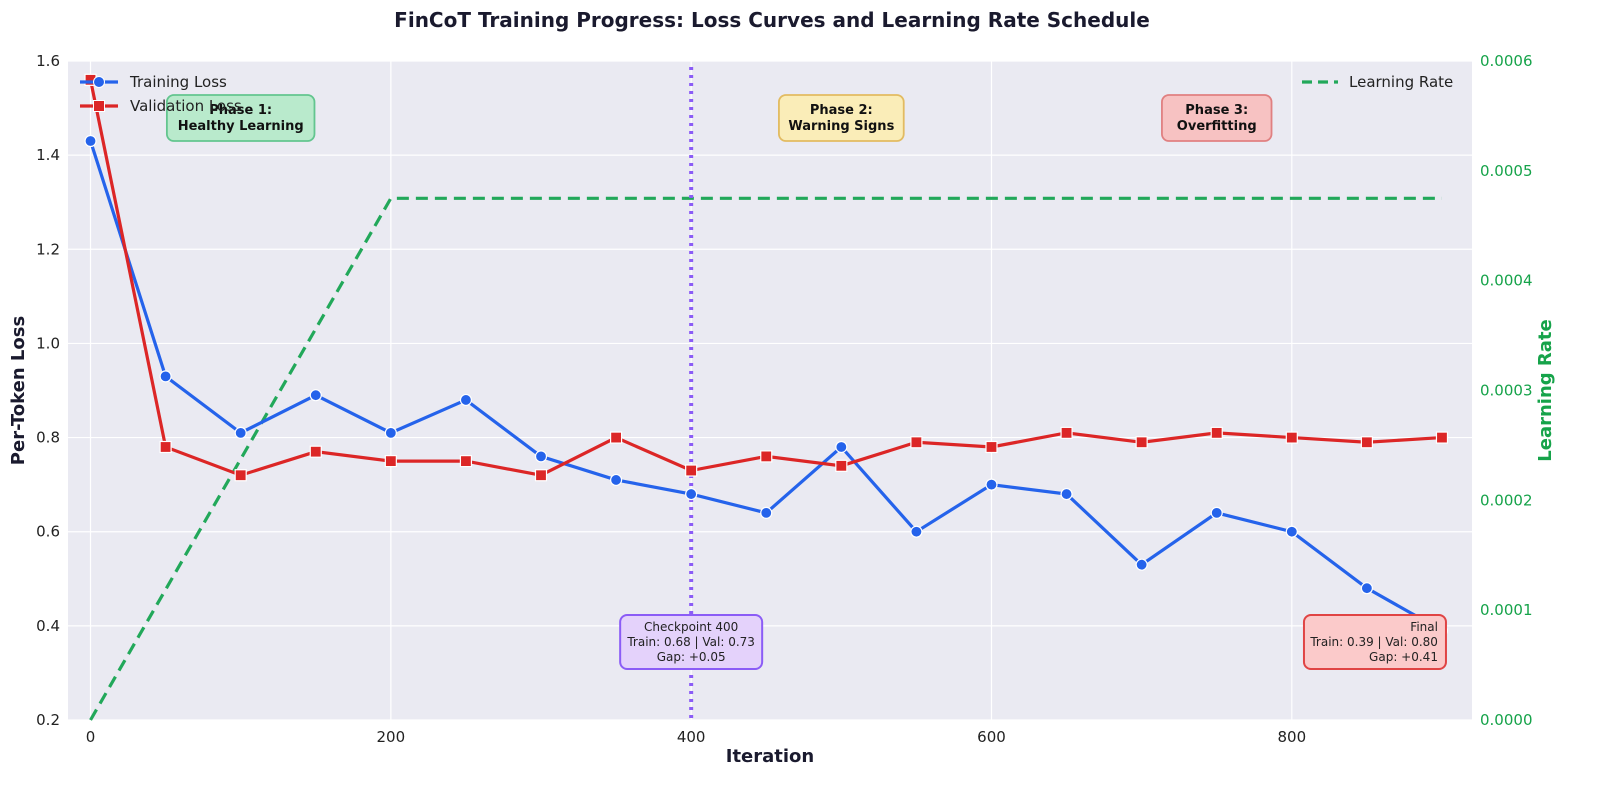  What do you see at coordinates (48, 626) in the screenshot?
I see `y-tick-label: 0.4` at bounding box center [48, 626].